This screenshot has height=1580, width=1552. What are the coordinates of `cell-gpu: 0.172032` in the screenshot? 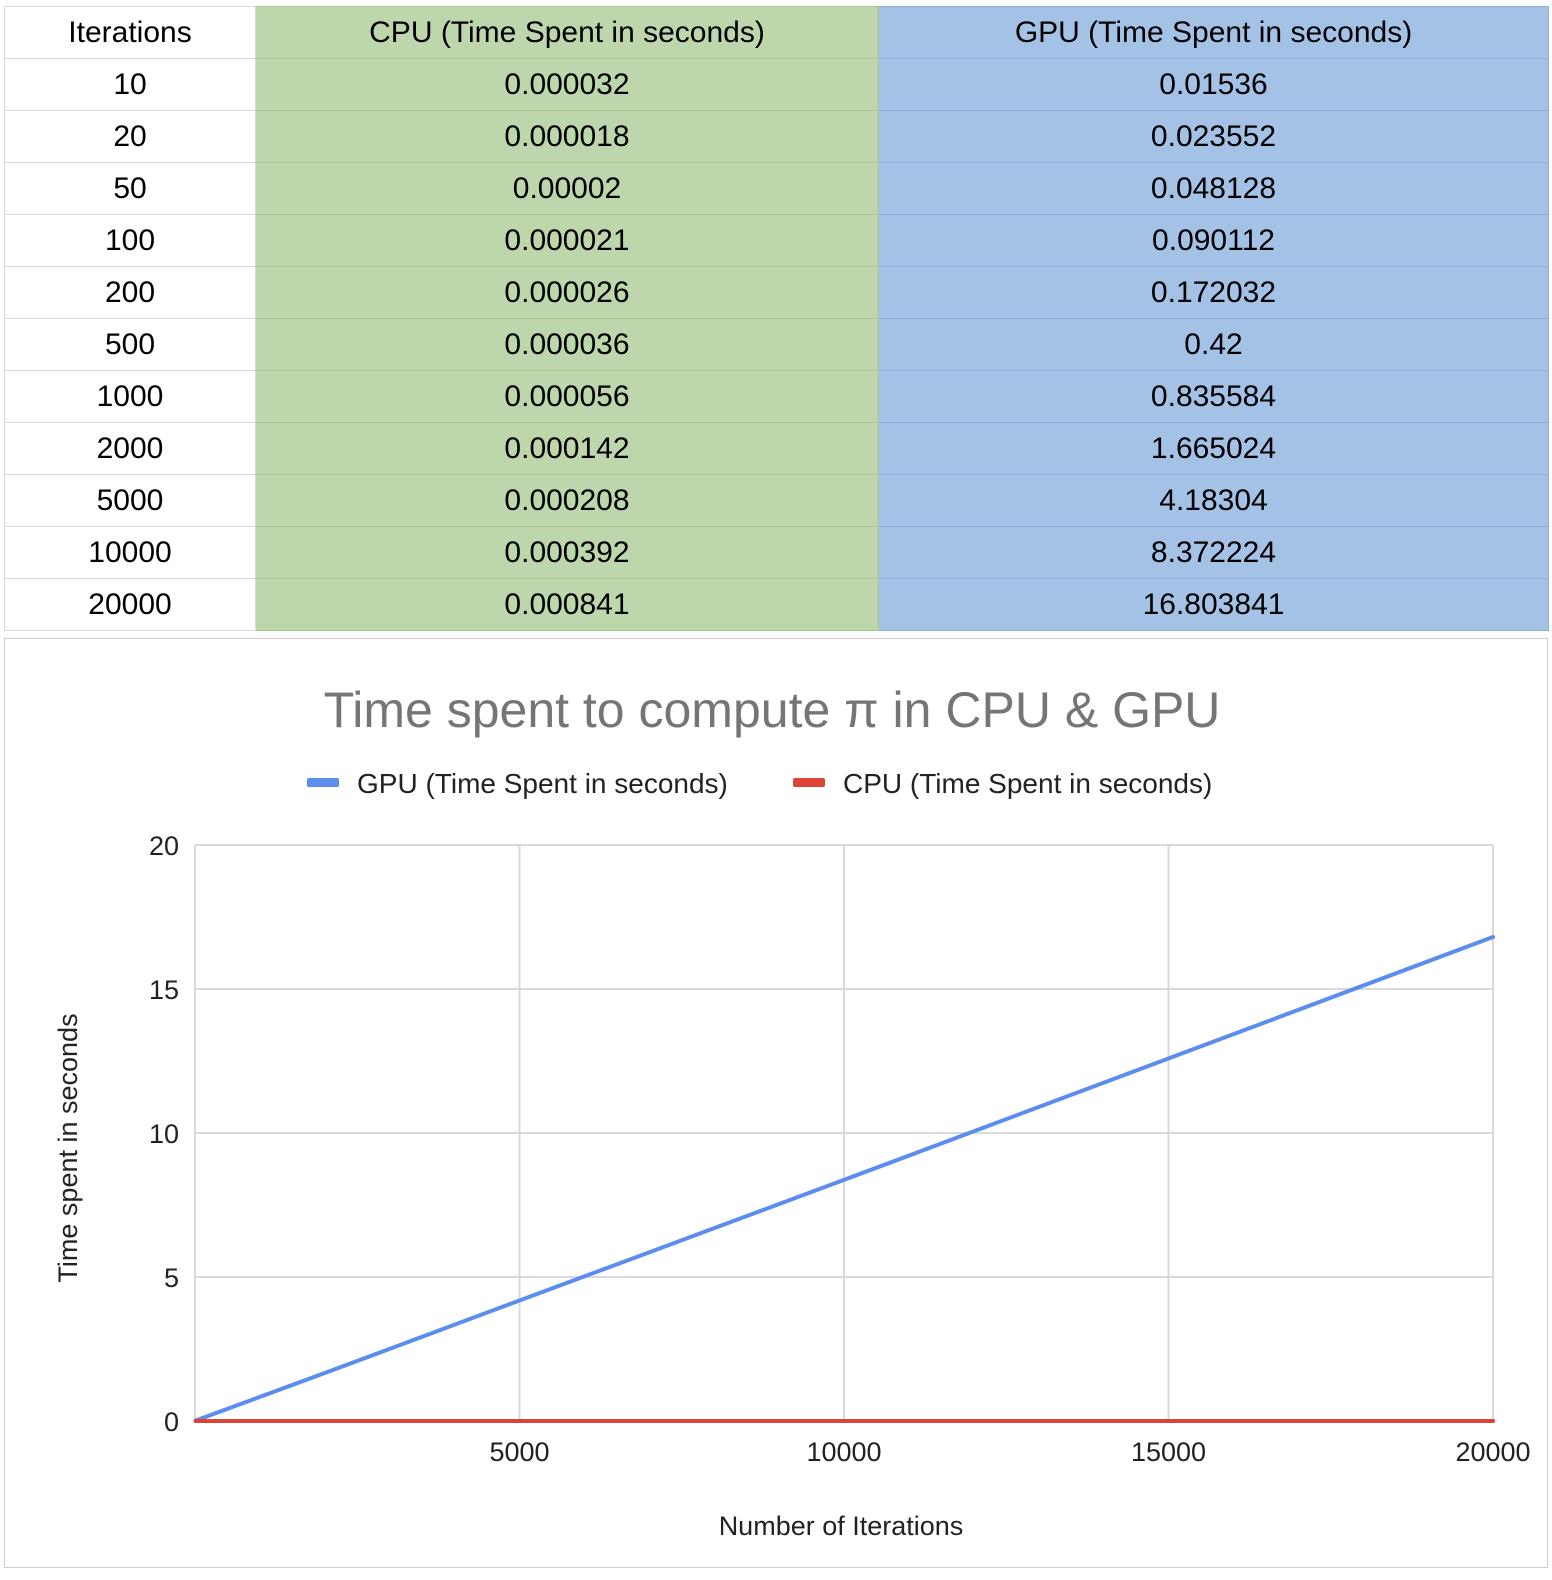 It's located at (1213, 292).